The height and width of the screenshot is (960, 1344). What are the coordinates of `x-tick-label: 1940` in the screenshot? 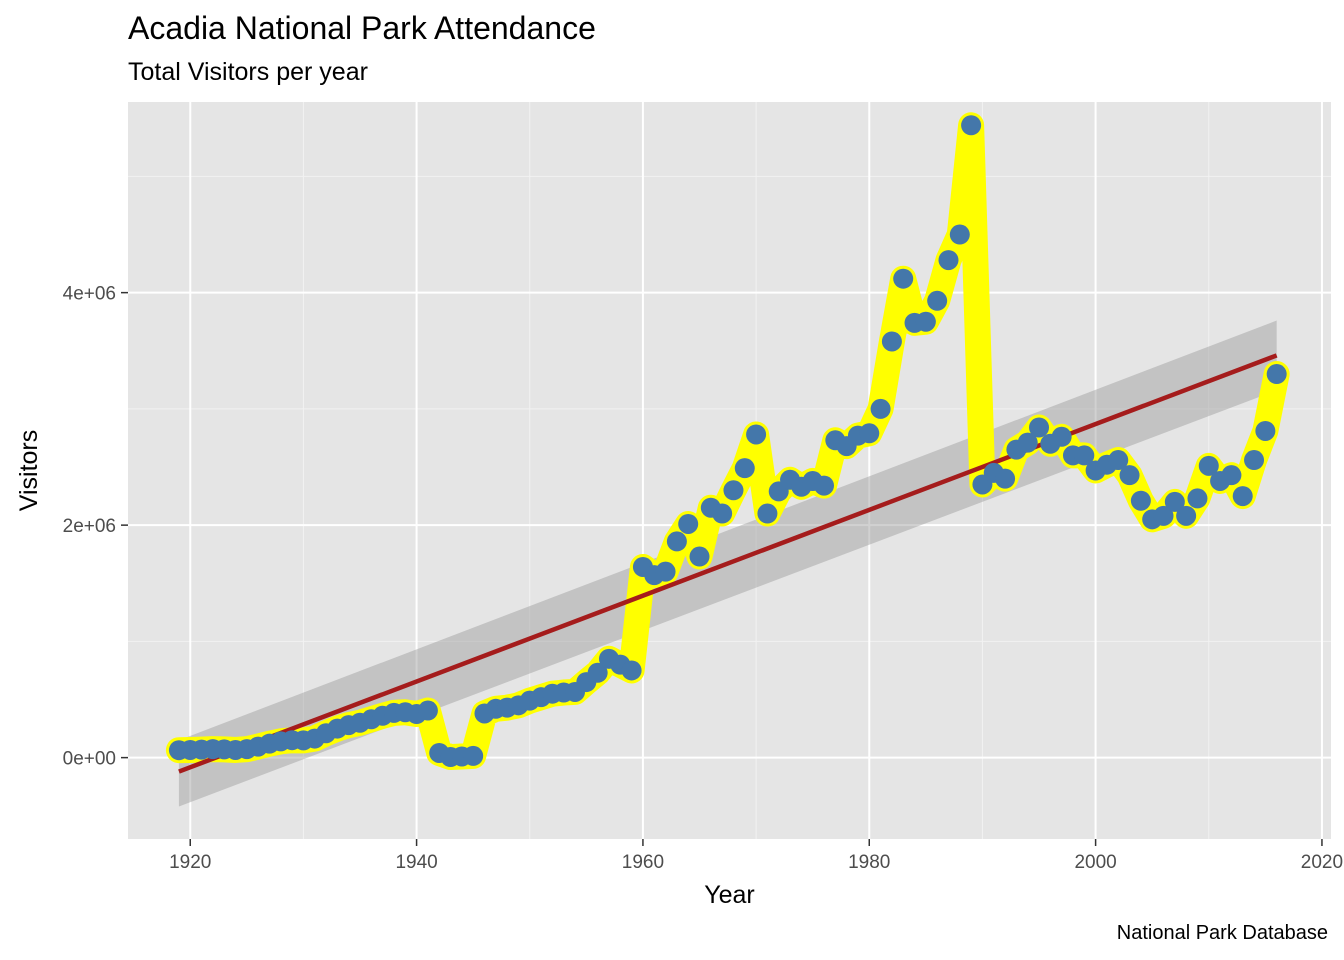 It's located at (416, 862).